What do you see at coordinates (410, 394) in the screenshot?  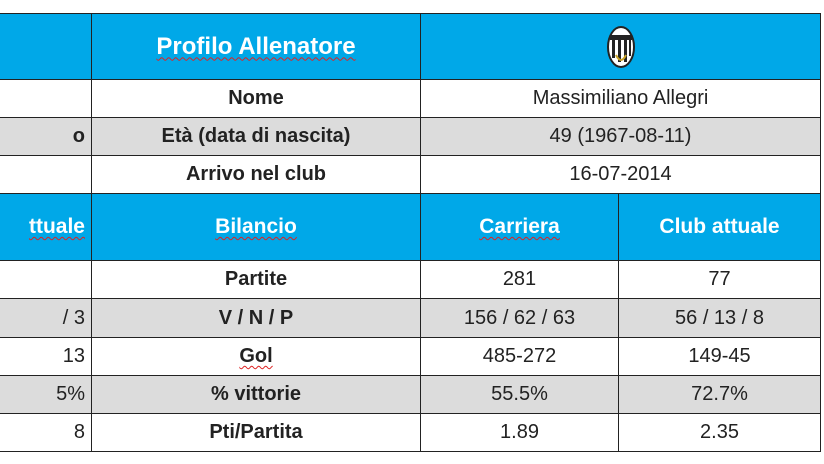 I see `stats-row: 5% % vittorie 55.5% 72.7%` at bounding box center [410, 394].